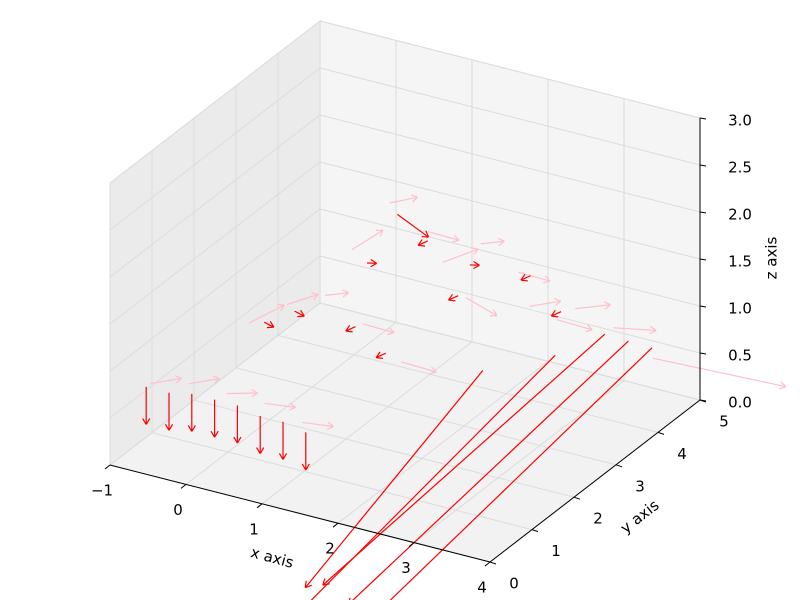 The width and height of the screenshot is (800, 600). Describe the element at coordinates (272, 557) in the screenshot. I see `x-axis-label: x axis` at that location.